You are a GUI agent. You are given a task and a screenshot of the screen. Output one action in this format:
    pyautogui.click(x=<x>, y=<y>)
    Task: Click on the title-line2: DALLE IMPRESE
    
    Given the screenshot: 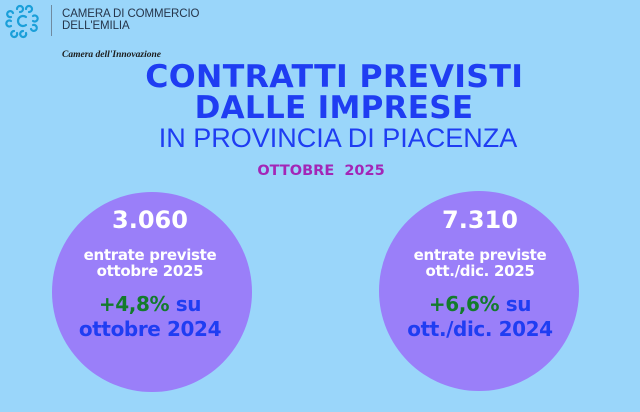 What is the action you would take?
    pyautogui.click(x=334, y=108)
    